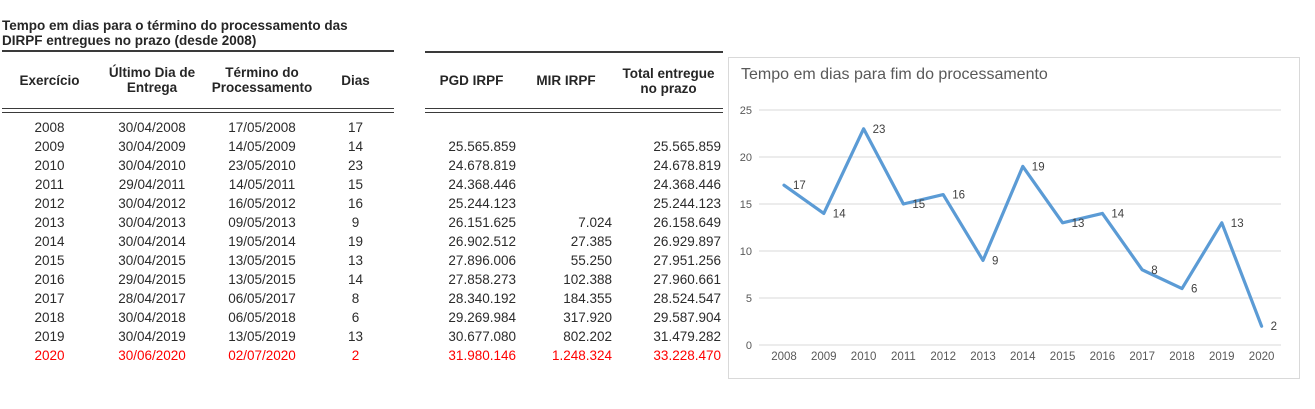 The height and width of the screenshot is (409, 1315). What do you see at coordinates (355, 241) in the screenshot?
I see `cell-dias: 19` at bounding box center [355, 241].